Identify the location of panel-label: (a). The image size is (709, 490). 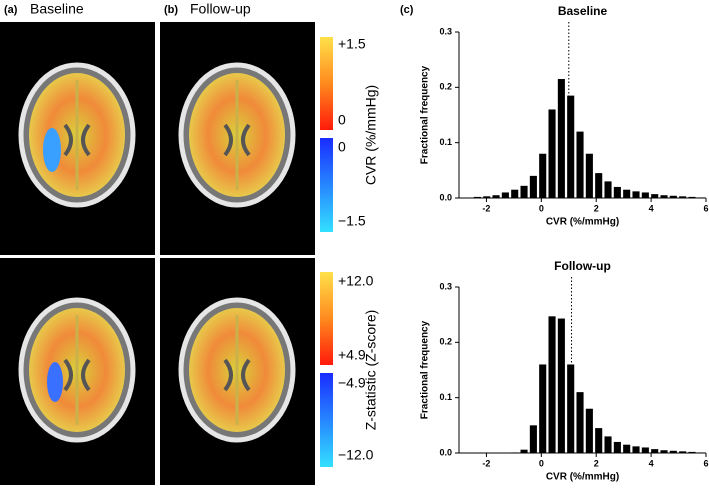
(11, 10).